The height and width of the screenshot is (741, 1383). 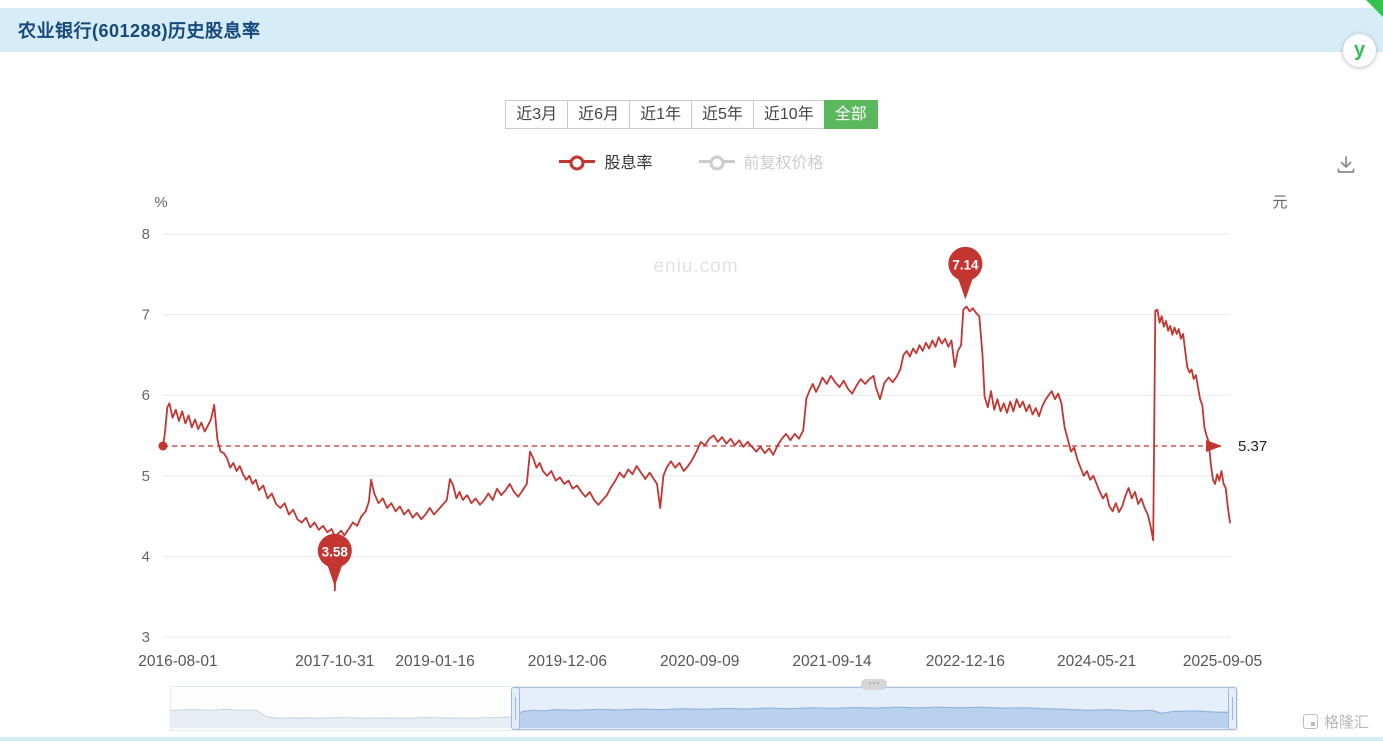 I want to click on x-axis-label: 2016-08-01, so click(x=177, y=661).